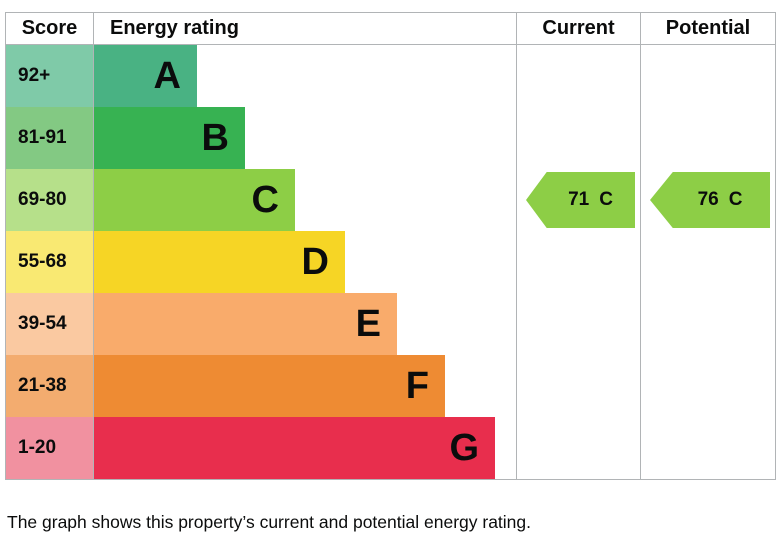 The image size is (782, 560). I want to click on band-row-f: 21-38 F, so click(261, 386).